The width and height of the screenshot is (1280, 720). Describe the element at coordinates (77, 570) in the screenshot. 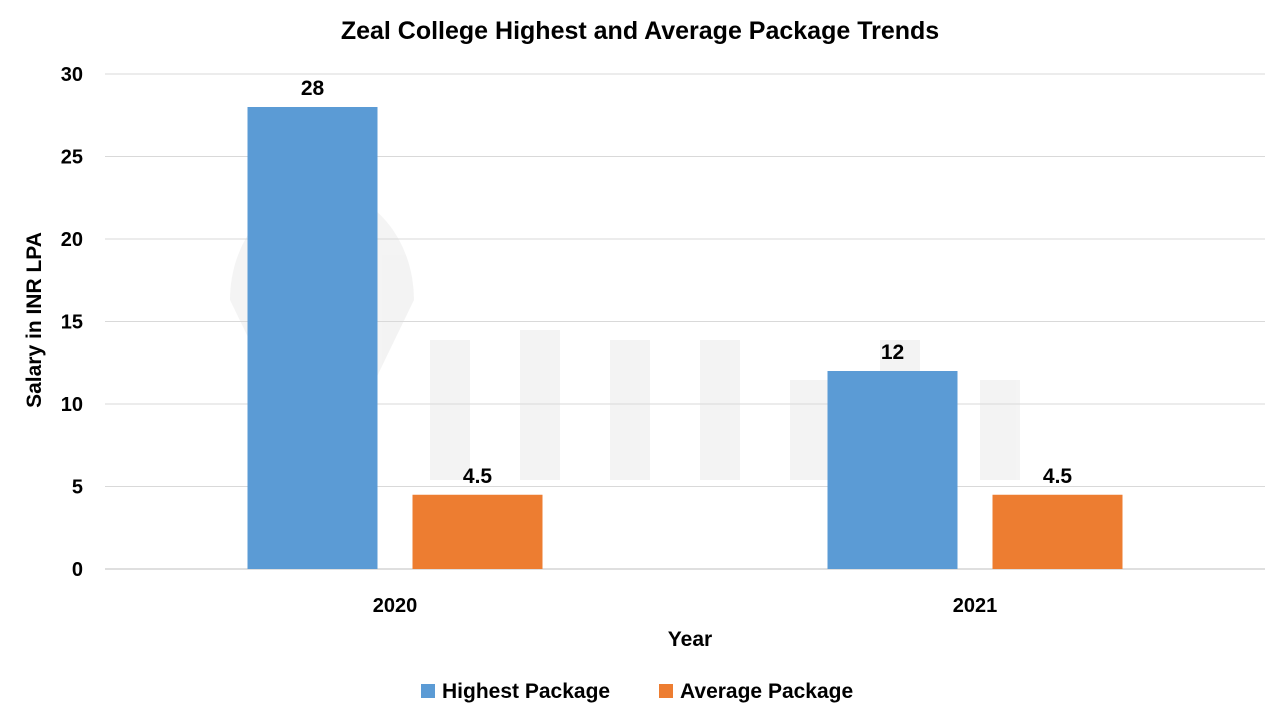

I see `y-tick-label: 0` at that location.